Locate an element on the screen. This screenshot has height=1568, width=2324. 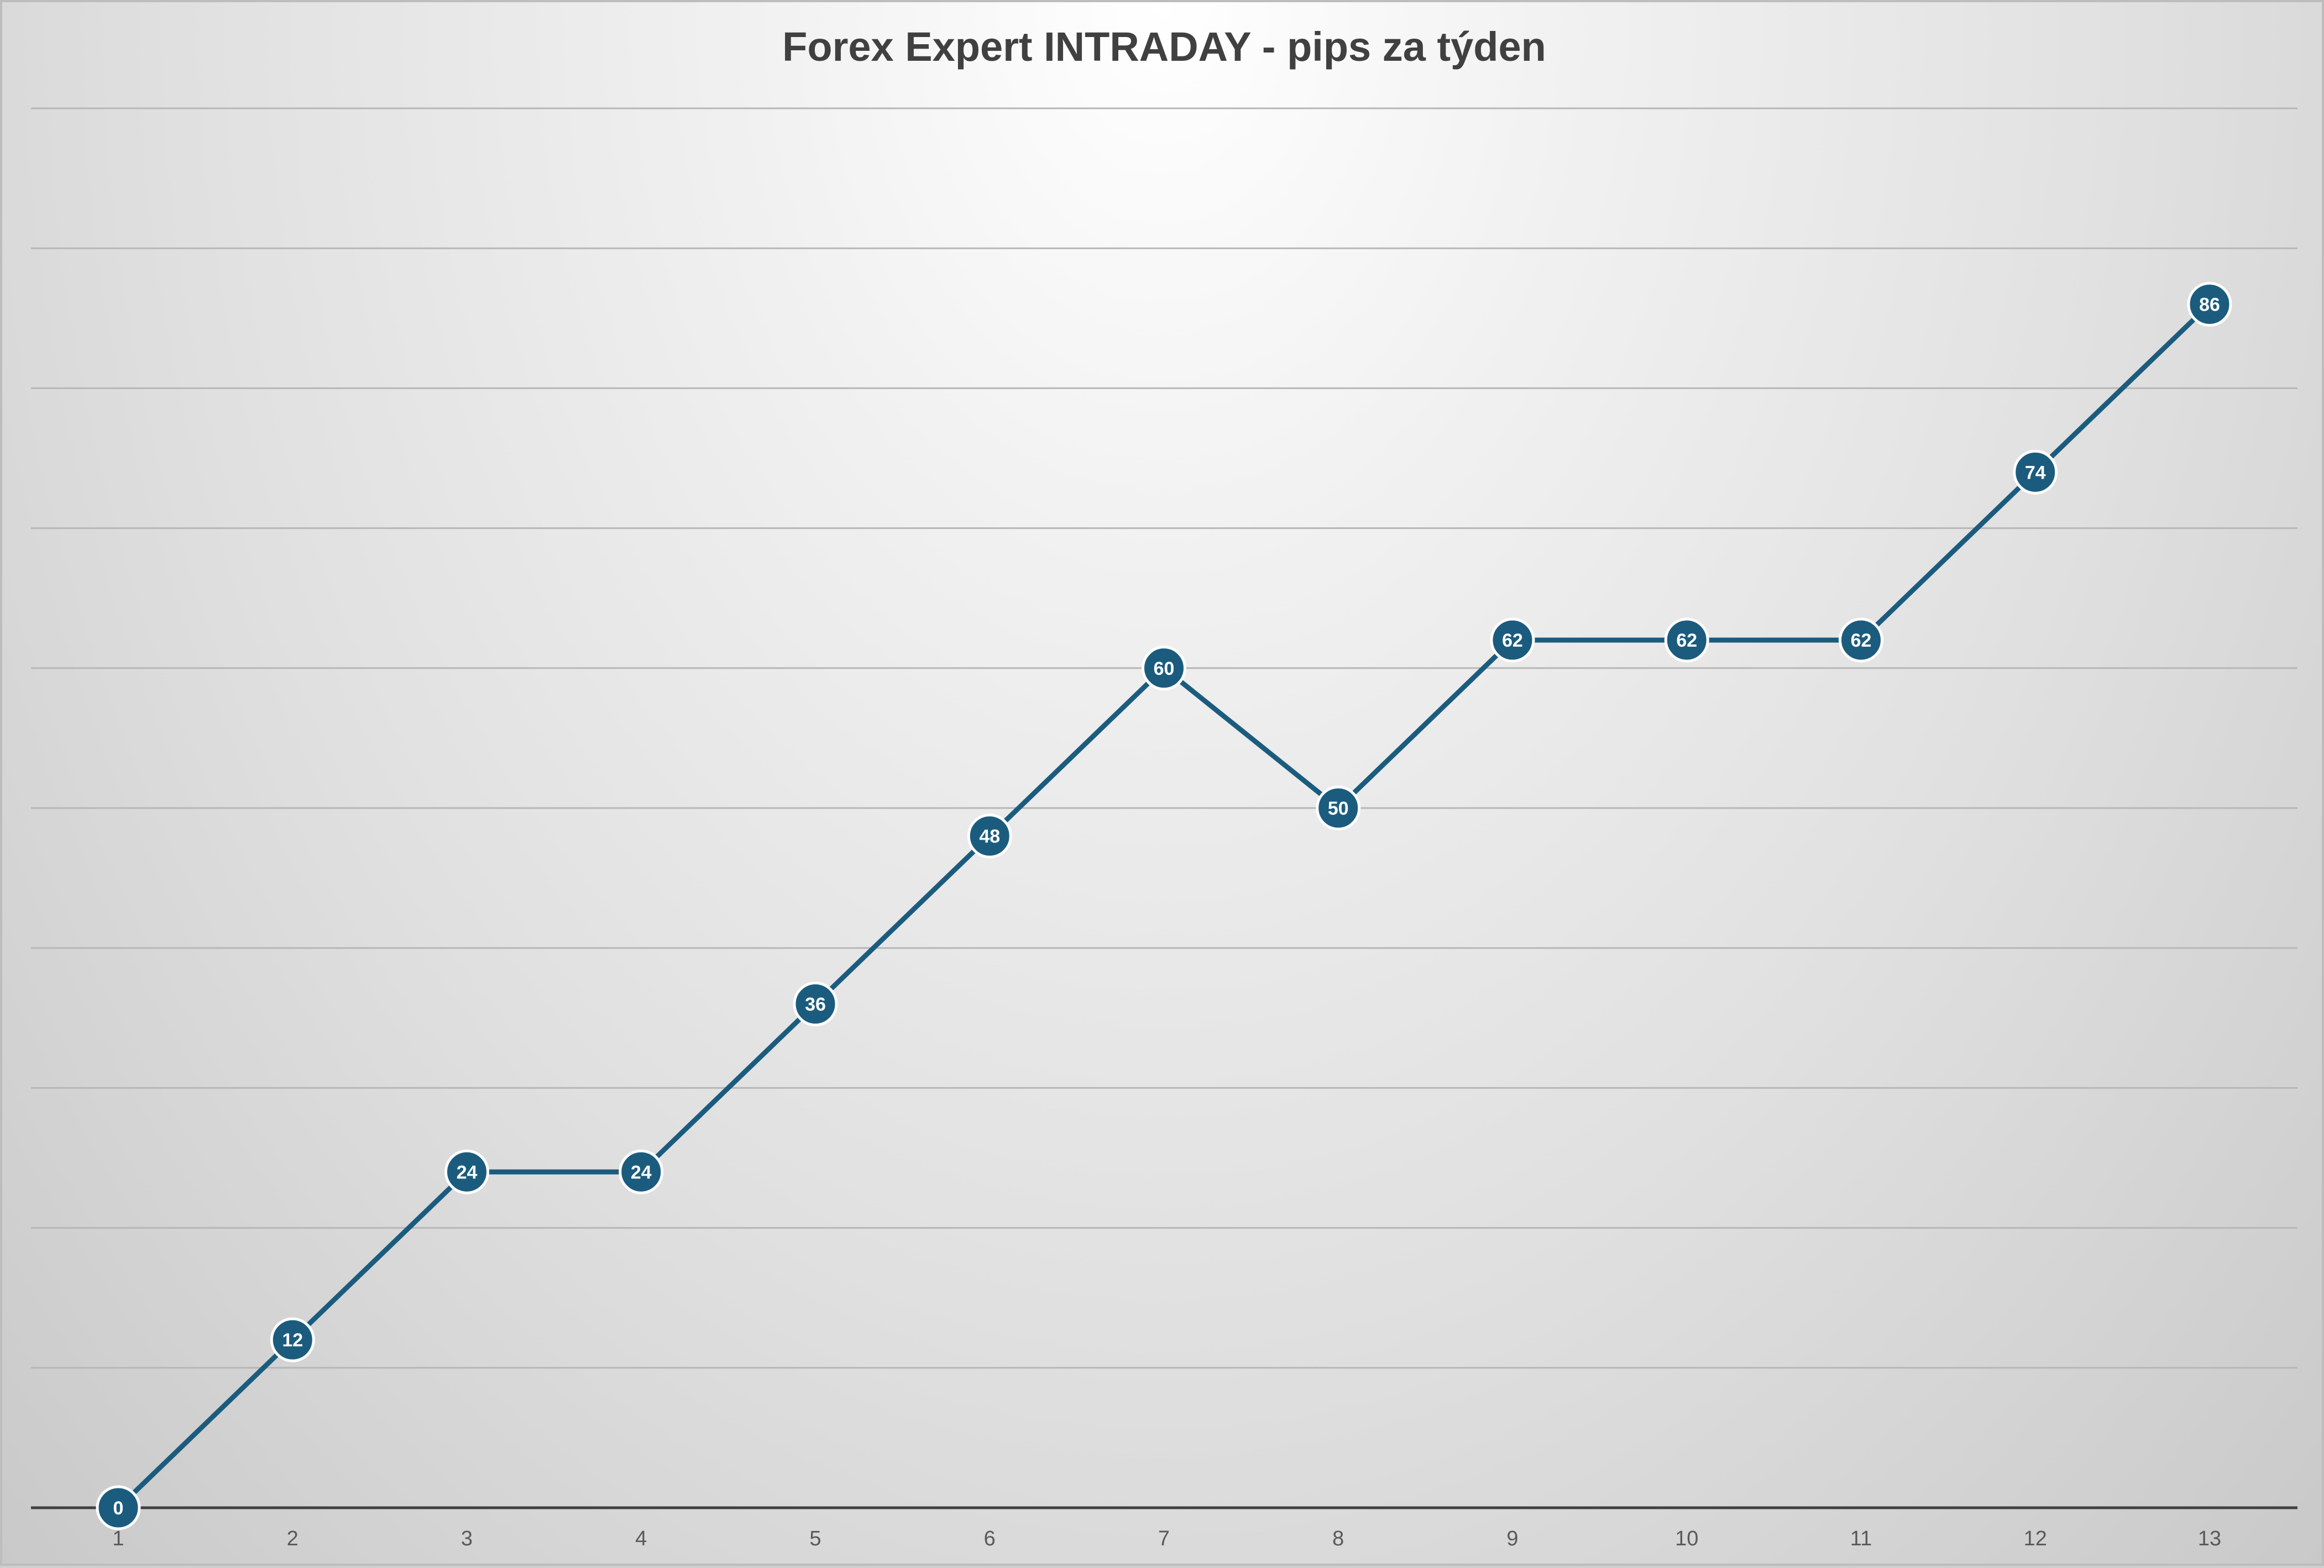
x-tick-label: 11 is located at coordinates (1861, 1538).